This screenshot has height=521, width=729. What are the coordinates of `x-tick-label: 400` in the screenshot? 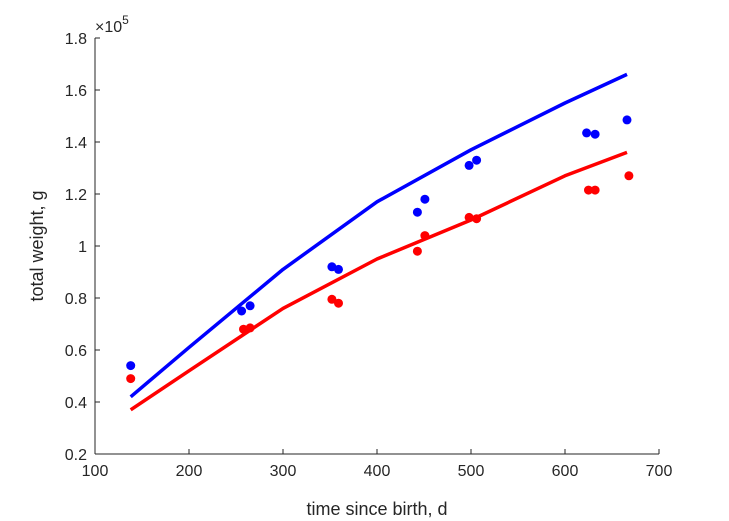 It's located at (377, 471).